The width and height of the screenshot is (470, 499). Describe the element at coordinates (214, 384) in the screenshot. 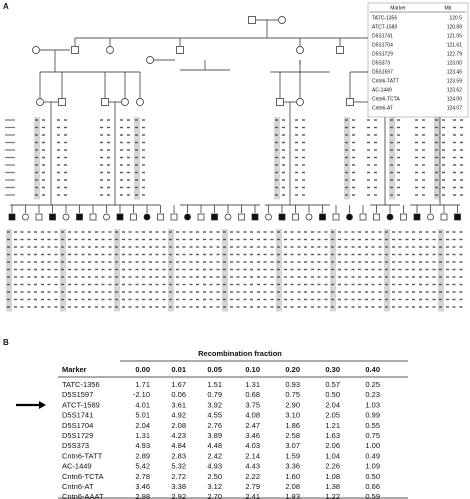

I see `cell: 1.51` at that location.